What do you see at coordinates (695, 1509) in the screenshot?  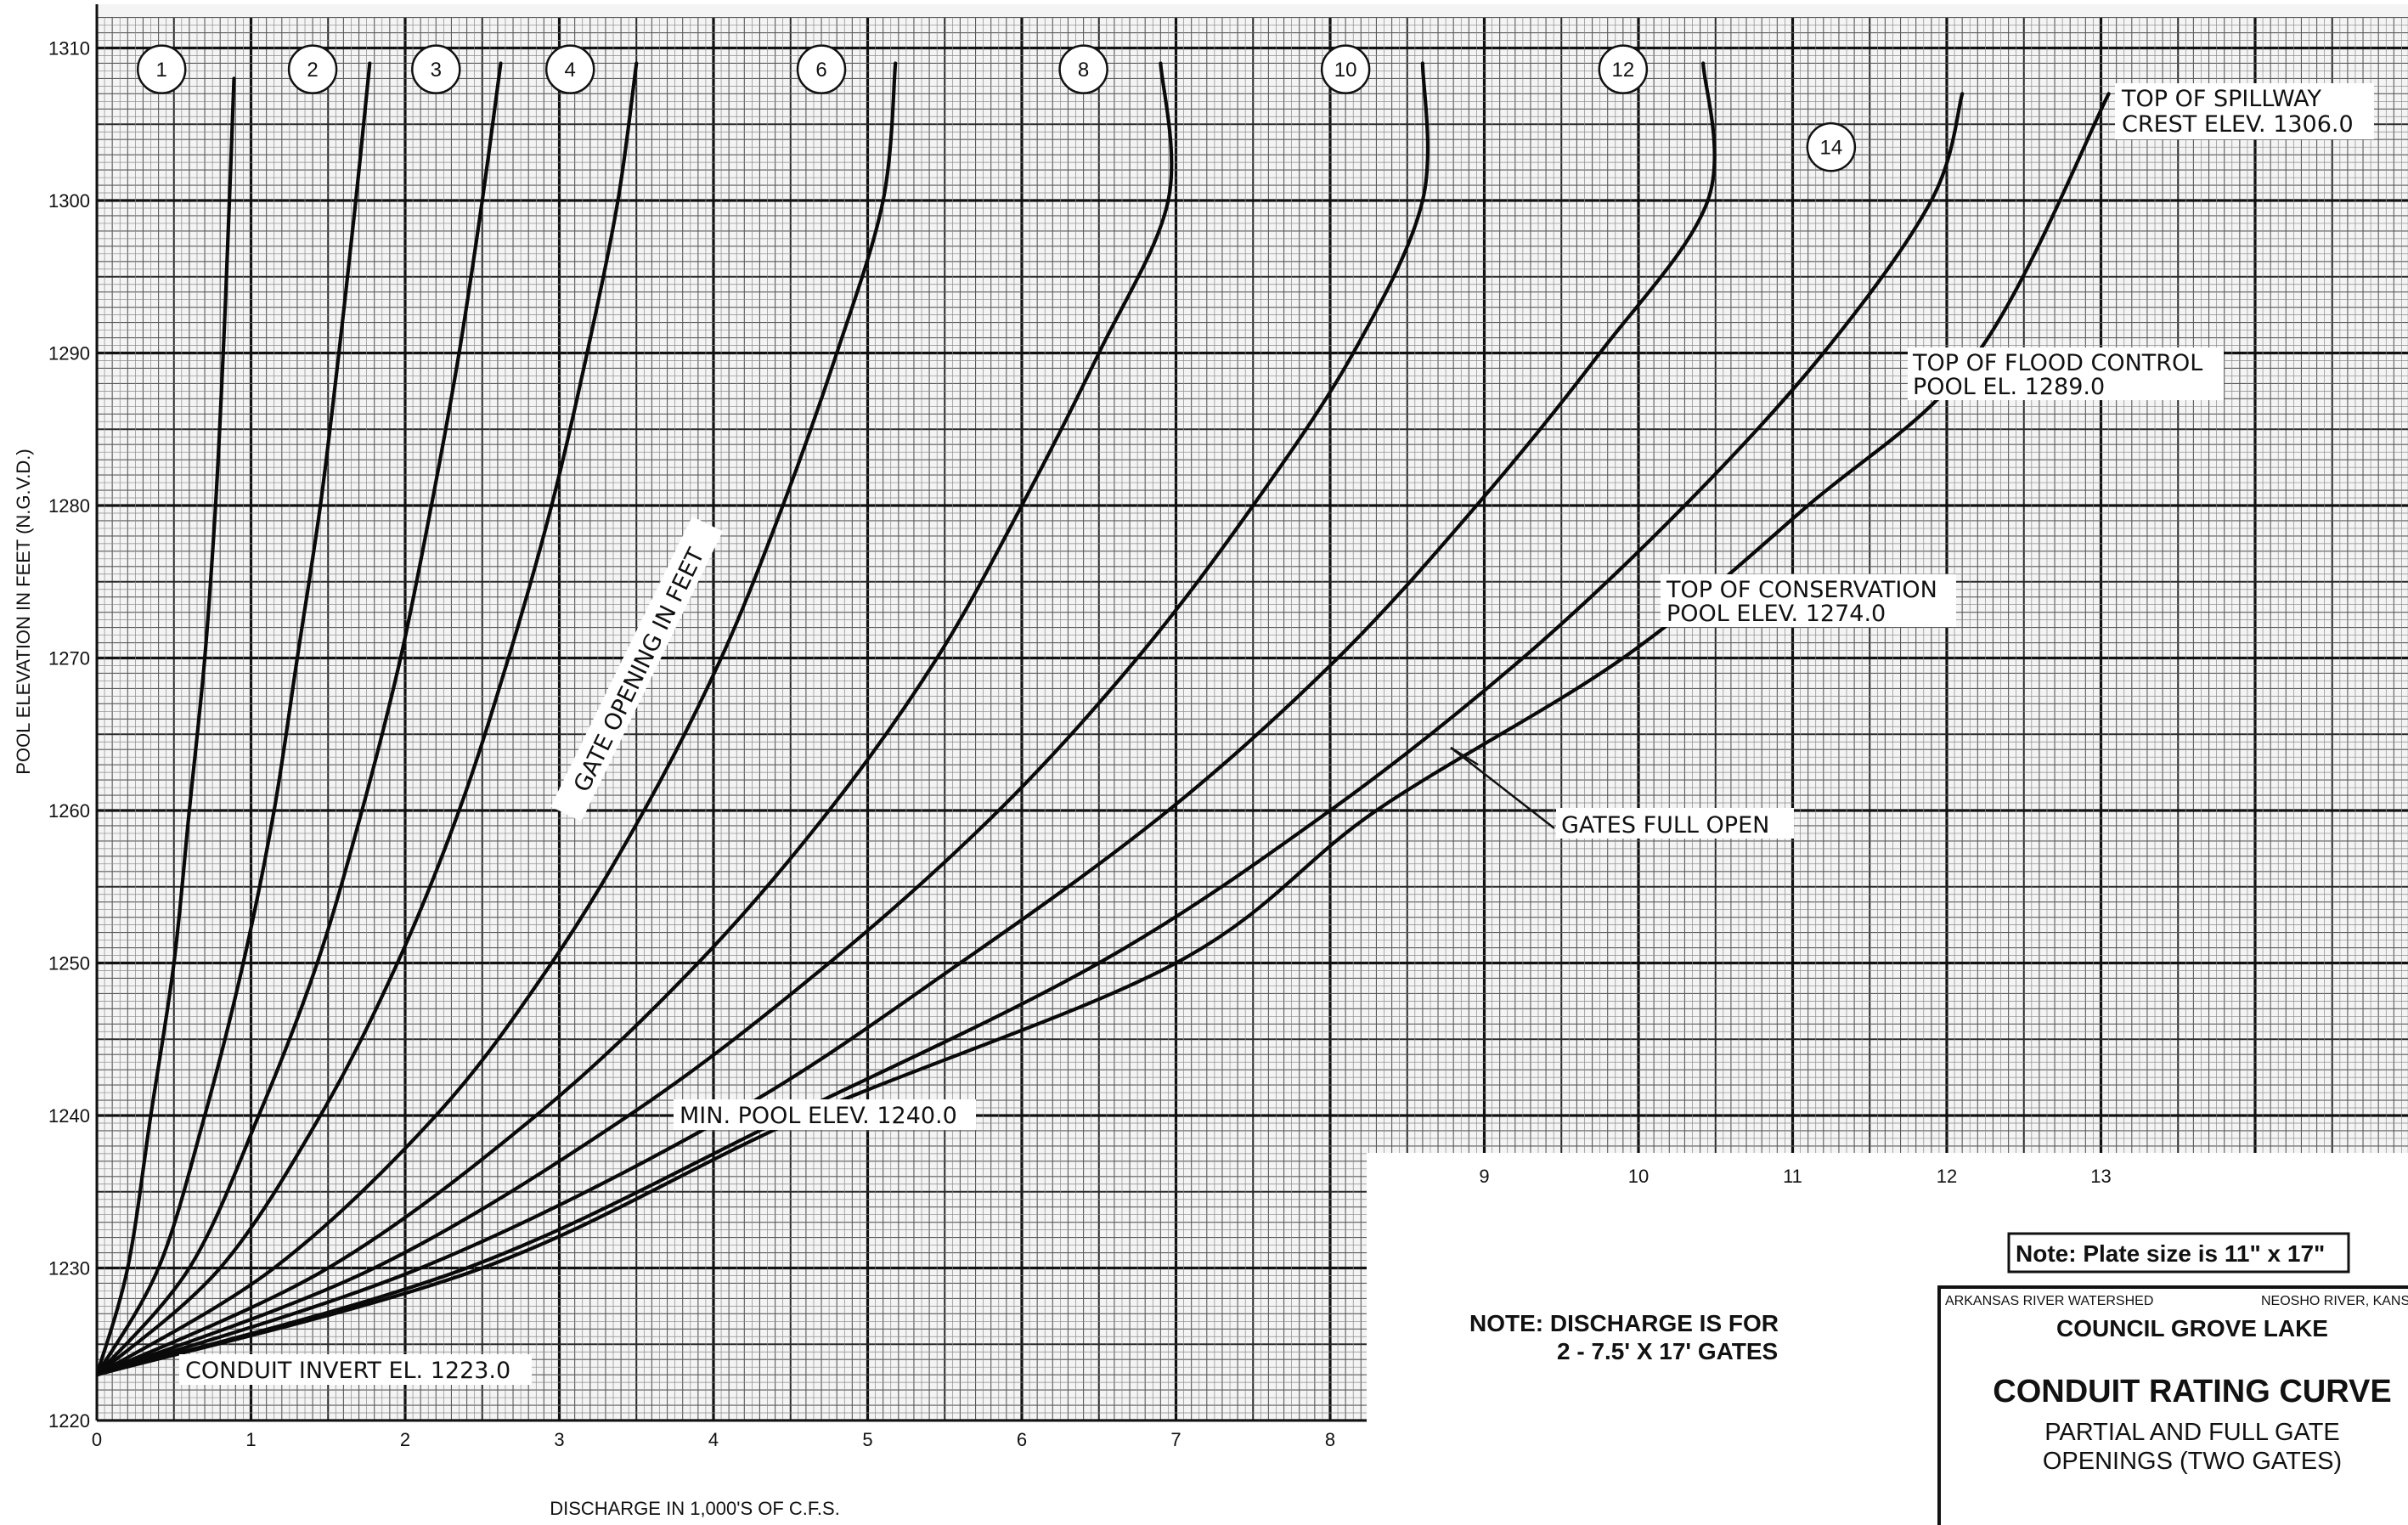 I see `x-axis-title: DISCHARGE IN 1,000'S OF C.F.S.` at bounding box center [695, 1509].